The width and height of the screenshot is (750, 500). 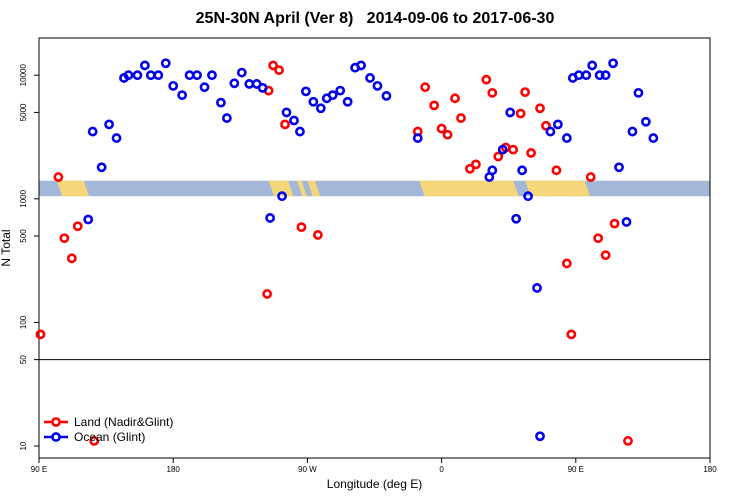 What do you see at coordinates (174, 469) in the screenshot?
I see `x-tick-label: 180` at bounding box center [174, 469].